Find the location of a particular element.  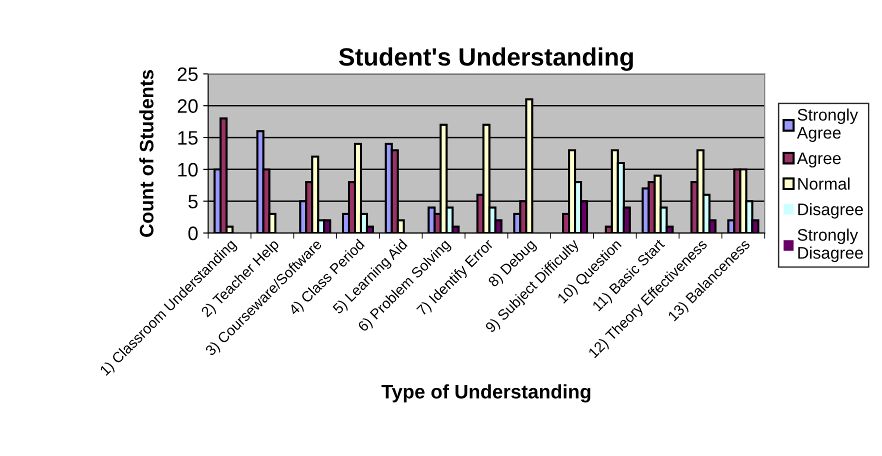

legend-label: Agree is located at coordinates (818, 160).